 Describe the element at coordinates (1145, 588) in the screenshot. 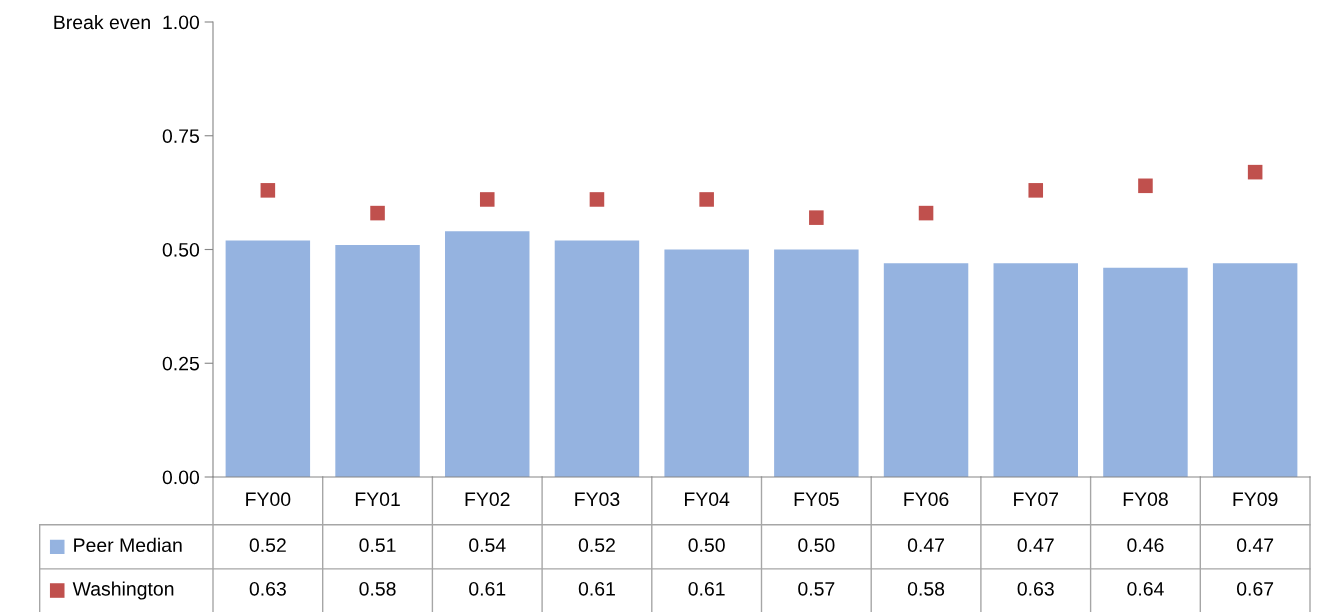

I see `data-label: 0.64` at that location.